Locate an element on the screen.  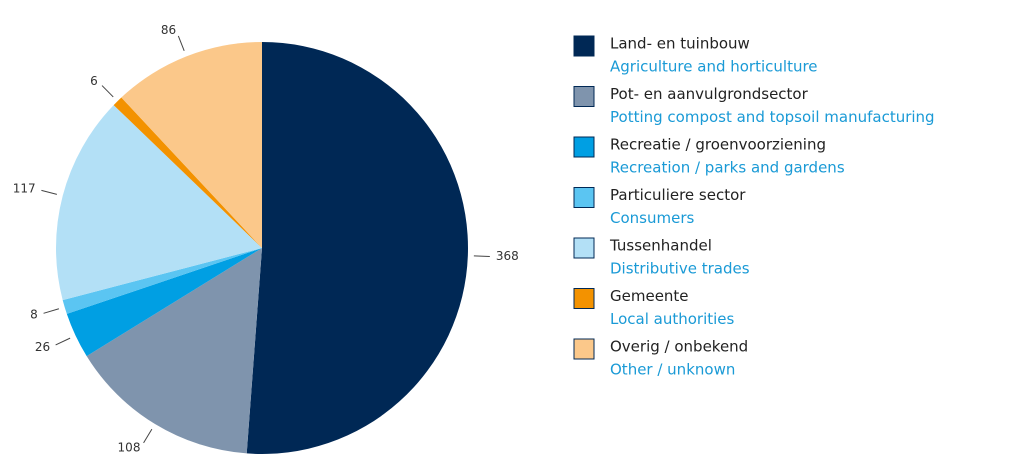
value-label: 368 is located at coordinates (507, 256).